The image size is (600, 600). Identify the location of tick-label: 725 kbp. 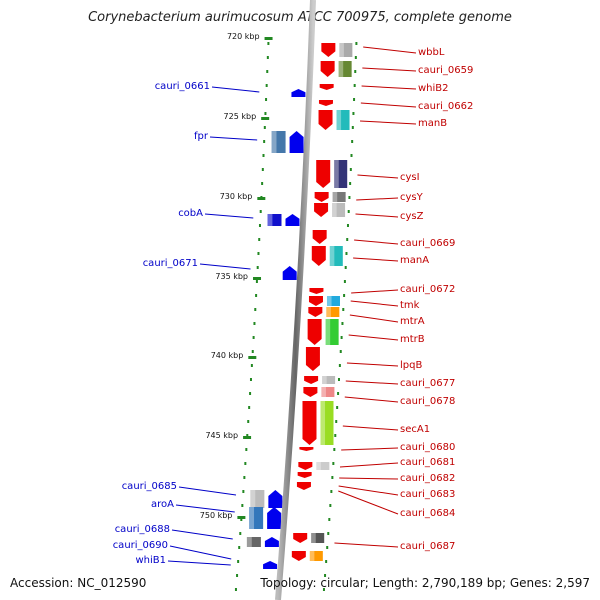
(240, 116).